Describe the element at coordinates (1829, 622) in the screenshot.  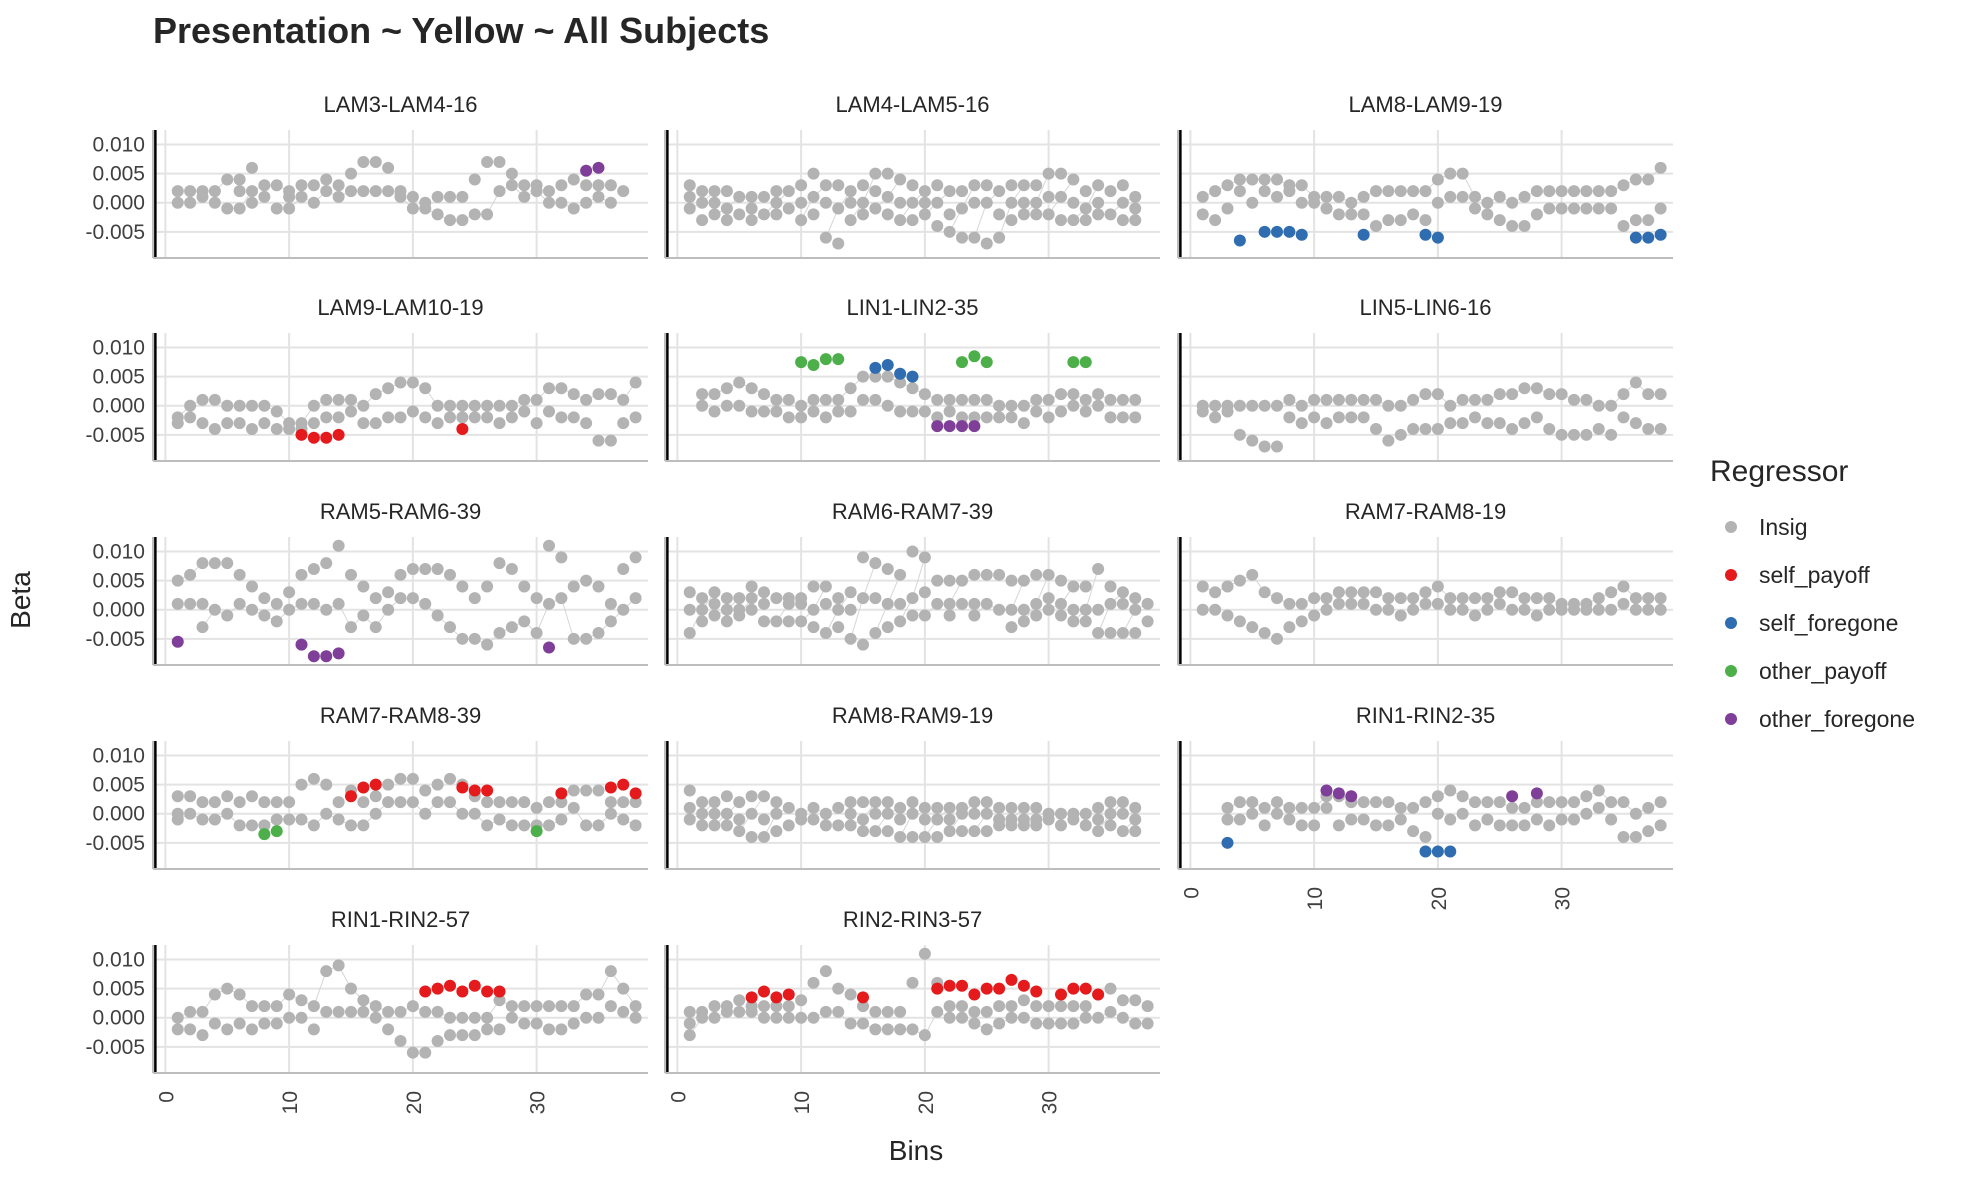
I see `legend-label: self_foregone` at that location.